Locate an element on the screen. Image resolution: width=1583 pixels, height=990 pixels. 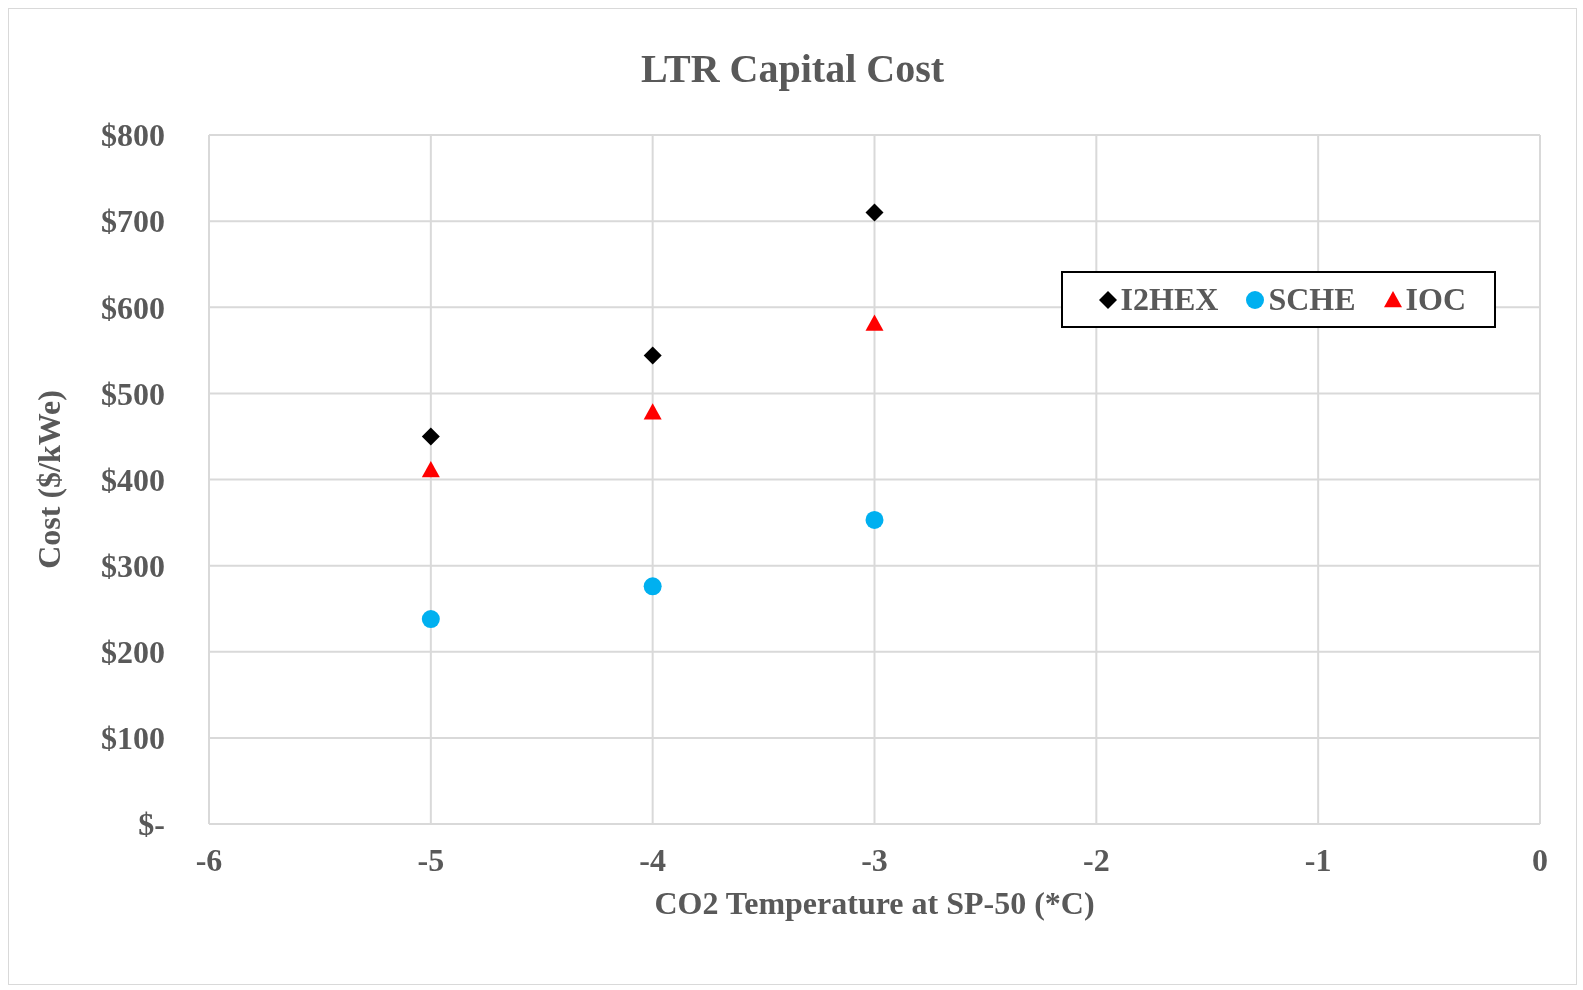
x-tick-label: -1 is located at coordinates (1318, 859).